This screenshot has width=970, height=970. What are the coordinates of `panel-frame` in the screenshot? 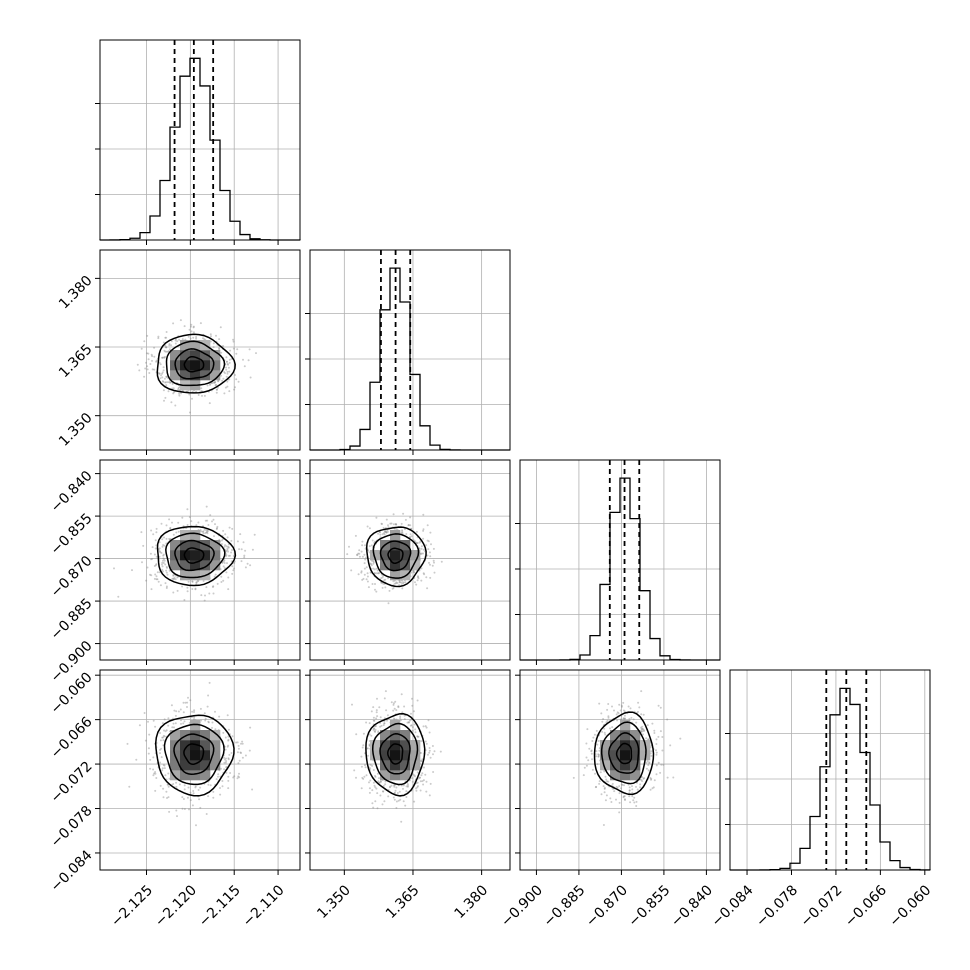 It's located at (200, 350).